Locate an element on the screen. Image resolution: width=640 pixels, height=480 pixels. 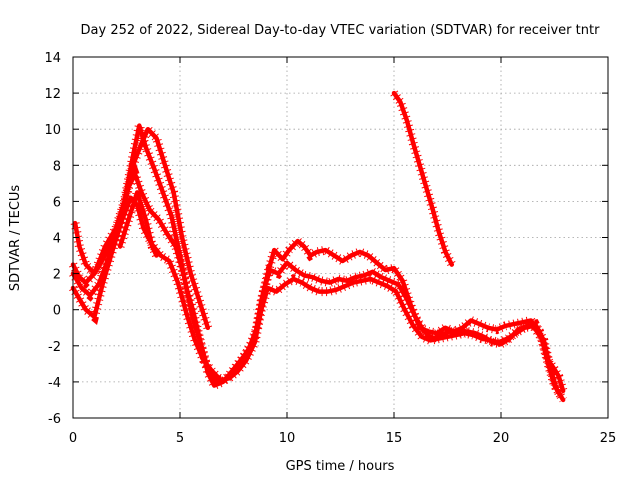
y-tick-label: 2 is located at coordinates (57, 275).